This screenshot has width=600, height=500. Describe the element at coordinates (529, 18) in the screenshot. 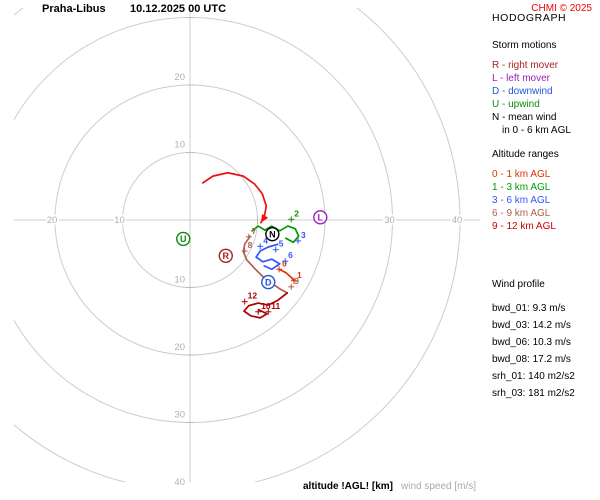

I see `panel-title: HODOGRAPH` at that location.